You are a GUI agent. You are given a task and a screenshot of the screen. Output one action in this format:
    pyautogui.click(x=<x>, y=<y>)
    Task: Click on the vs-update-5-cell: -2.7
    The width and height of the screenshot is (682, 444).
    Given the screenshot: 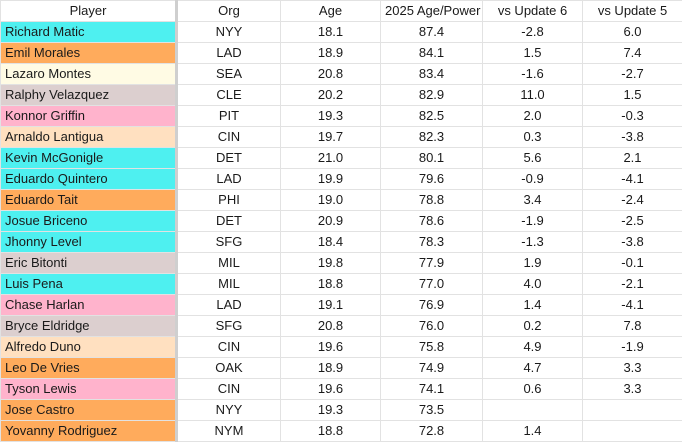 What is the action you would take?
    pyautogui.click(x=632, y=74)
    